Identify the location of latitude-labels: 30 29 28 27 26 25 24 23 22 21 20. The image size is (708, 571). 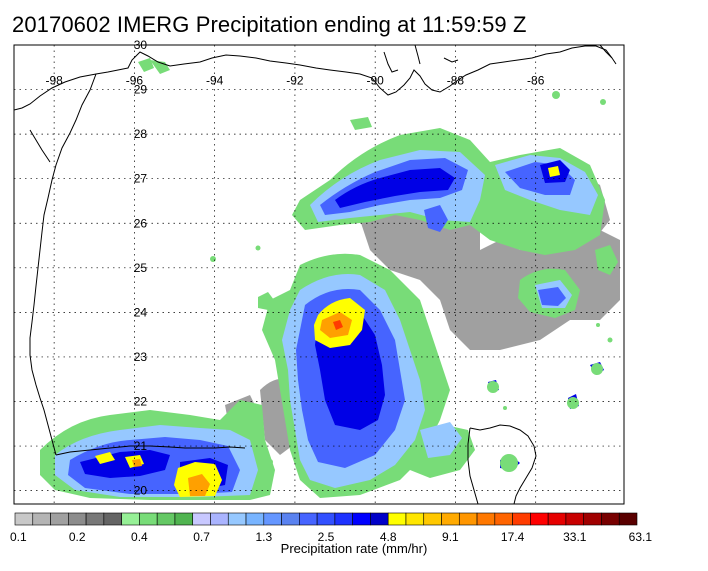
(141, 268).